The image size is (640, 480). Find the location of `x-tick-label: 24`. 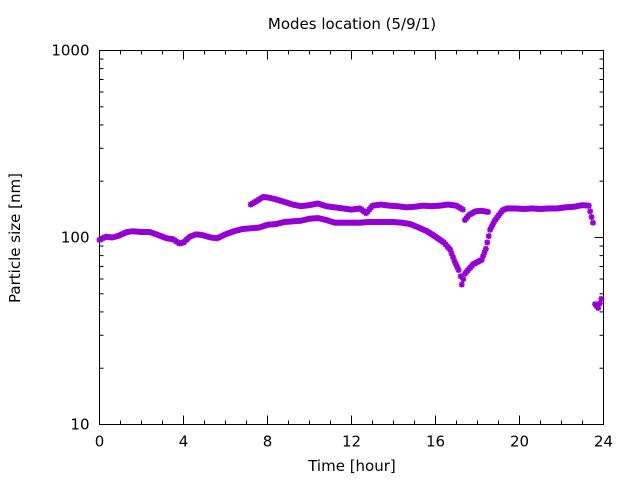

x-tick-label: 24 is located at coordinates (603, 442).